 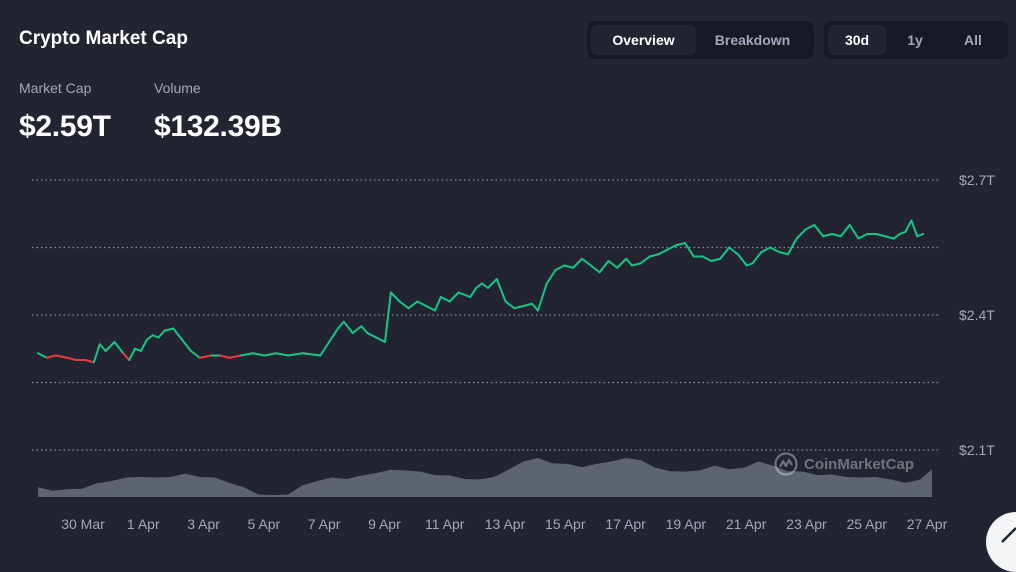 What do you see at coordinates (324, 524) in the screenshot?
I see `x-tick-label: 7 Apr` at bounding box center [324, 524].